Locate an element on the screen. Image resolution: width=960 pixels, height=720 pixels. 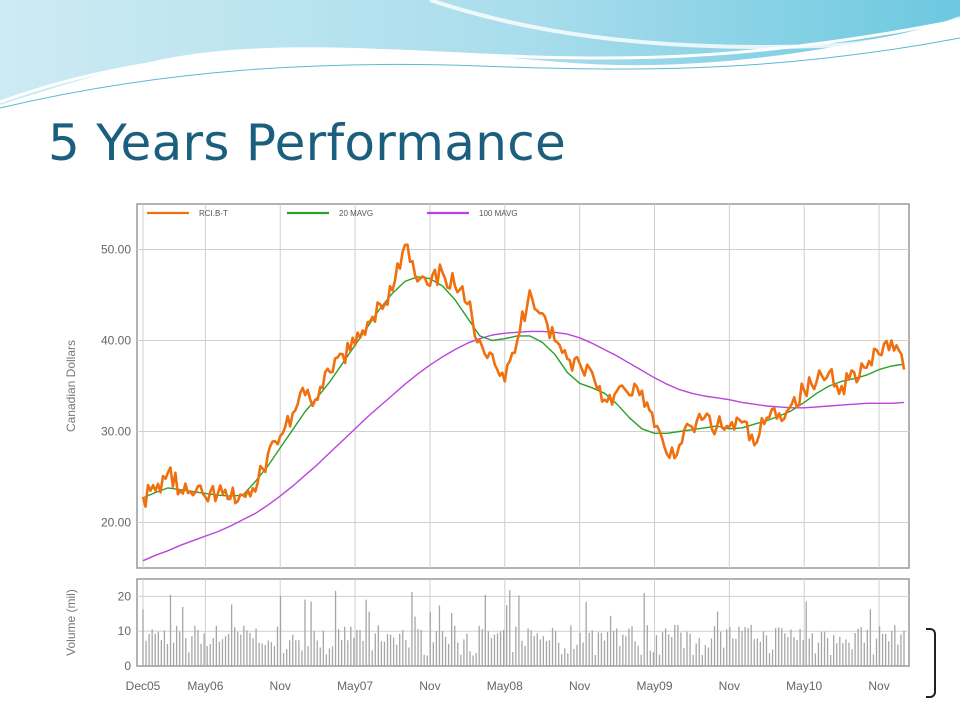
volume-y-tick-label: 10 is located at coordinates (125, 631).